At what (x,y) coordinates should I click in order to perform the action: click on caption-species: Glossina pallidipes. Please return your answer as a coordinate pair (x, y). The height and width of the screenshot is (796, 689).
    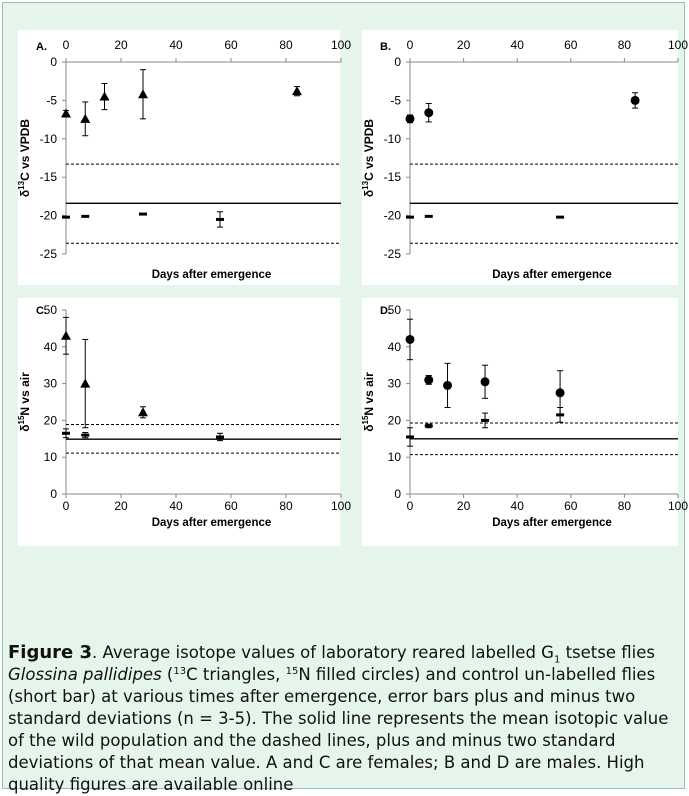
    Looking at the image, I should click on (85, 674).